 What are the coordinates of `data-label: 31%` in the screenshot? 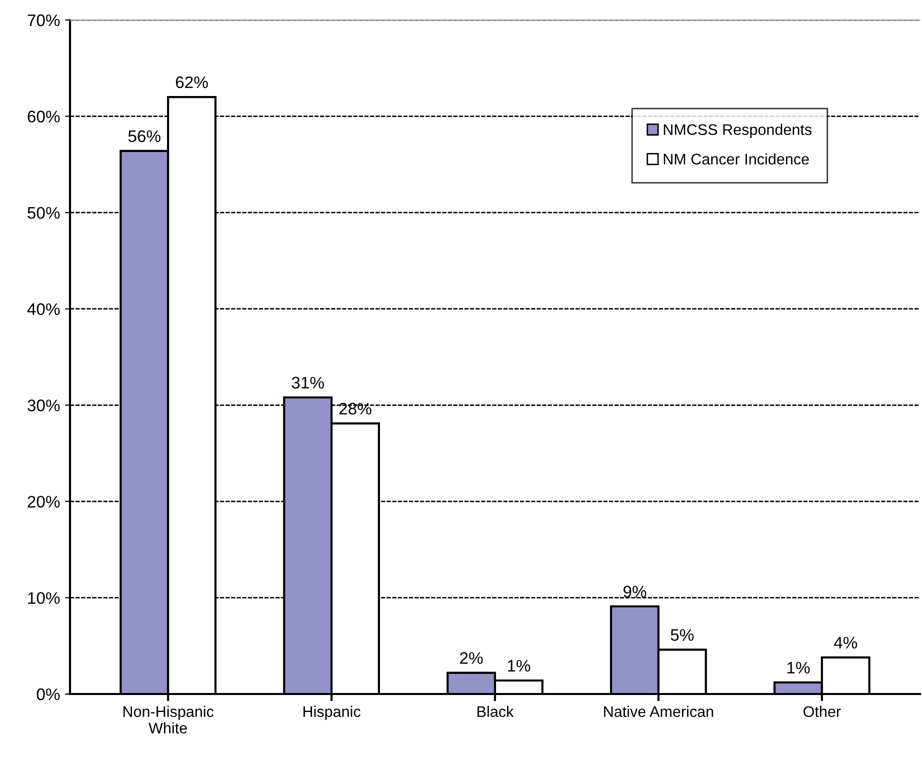 It's located at (308, 382).